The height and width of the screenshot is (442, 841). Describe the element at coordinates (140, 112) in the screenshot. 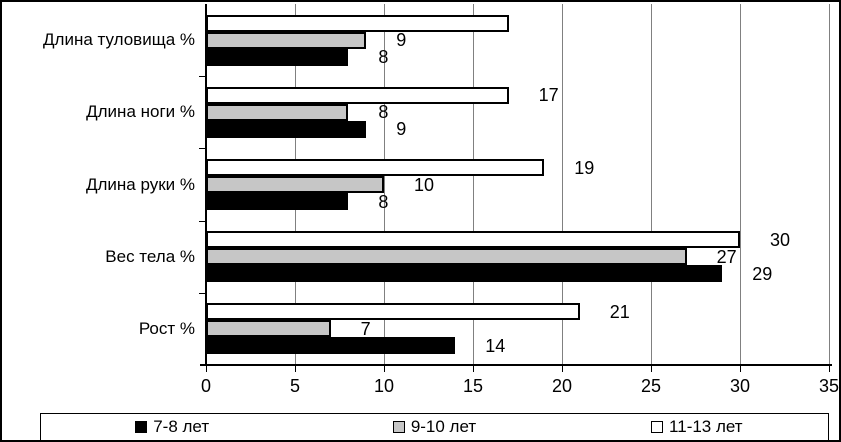

I see `category-label: Длина ноги %` at that location.